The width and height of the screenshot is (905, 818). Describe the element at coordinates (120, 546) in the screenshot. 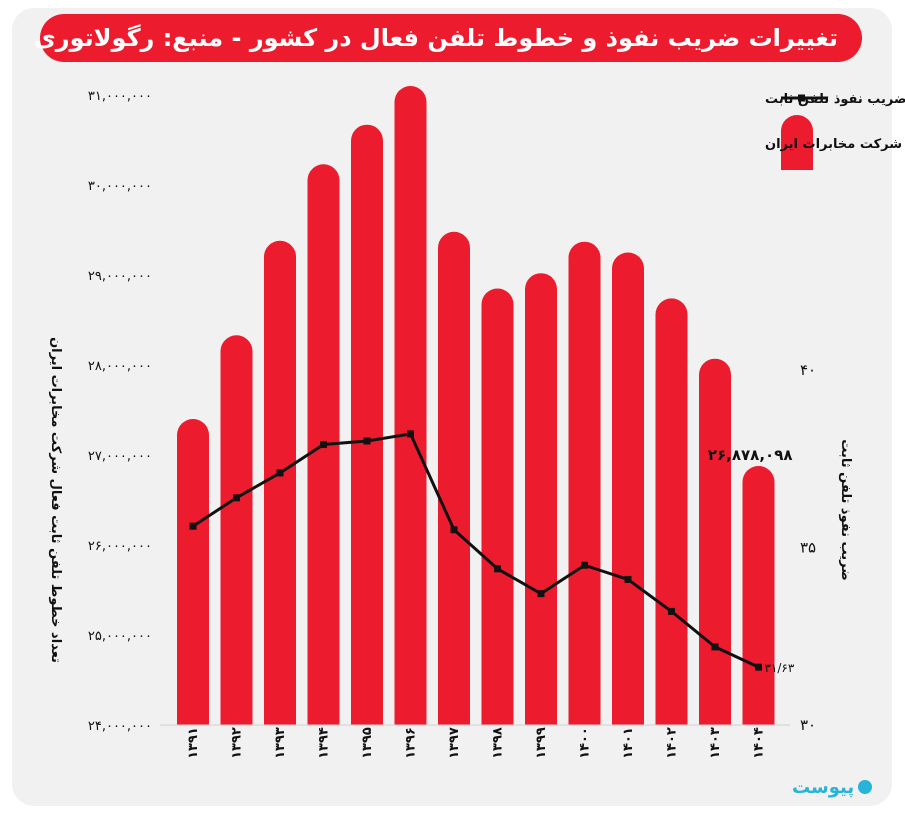

I see `y-left-tick-label: ۲۶,۰۰۰,۰۰۰` at that location.